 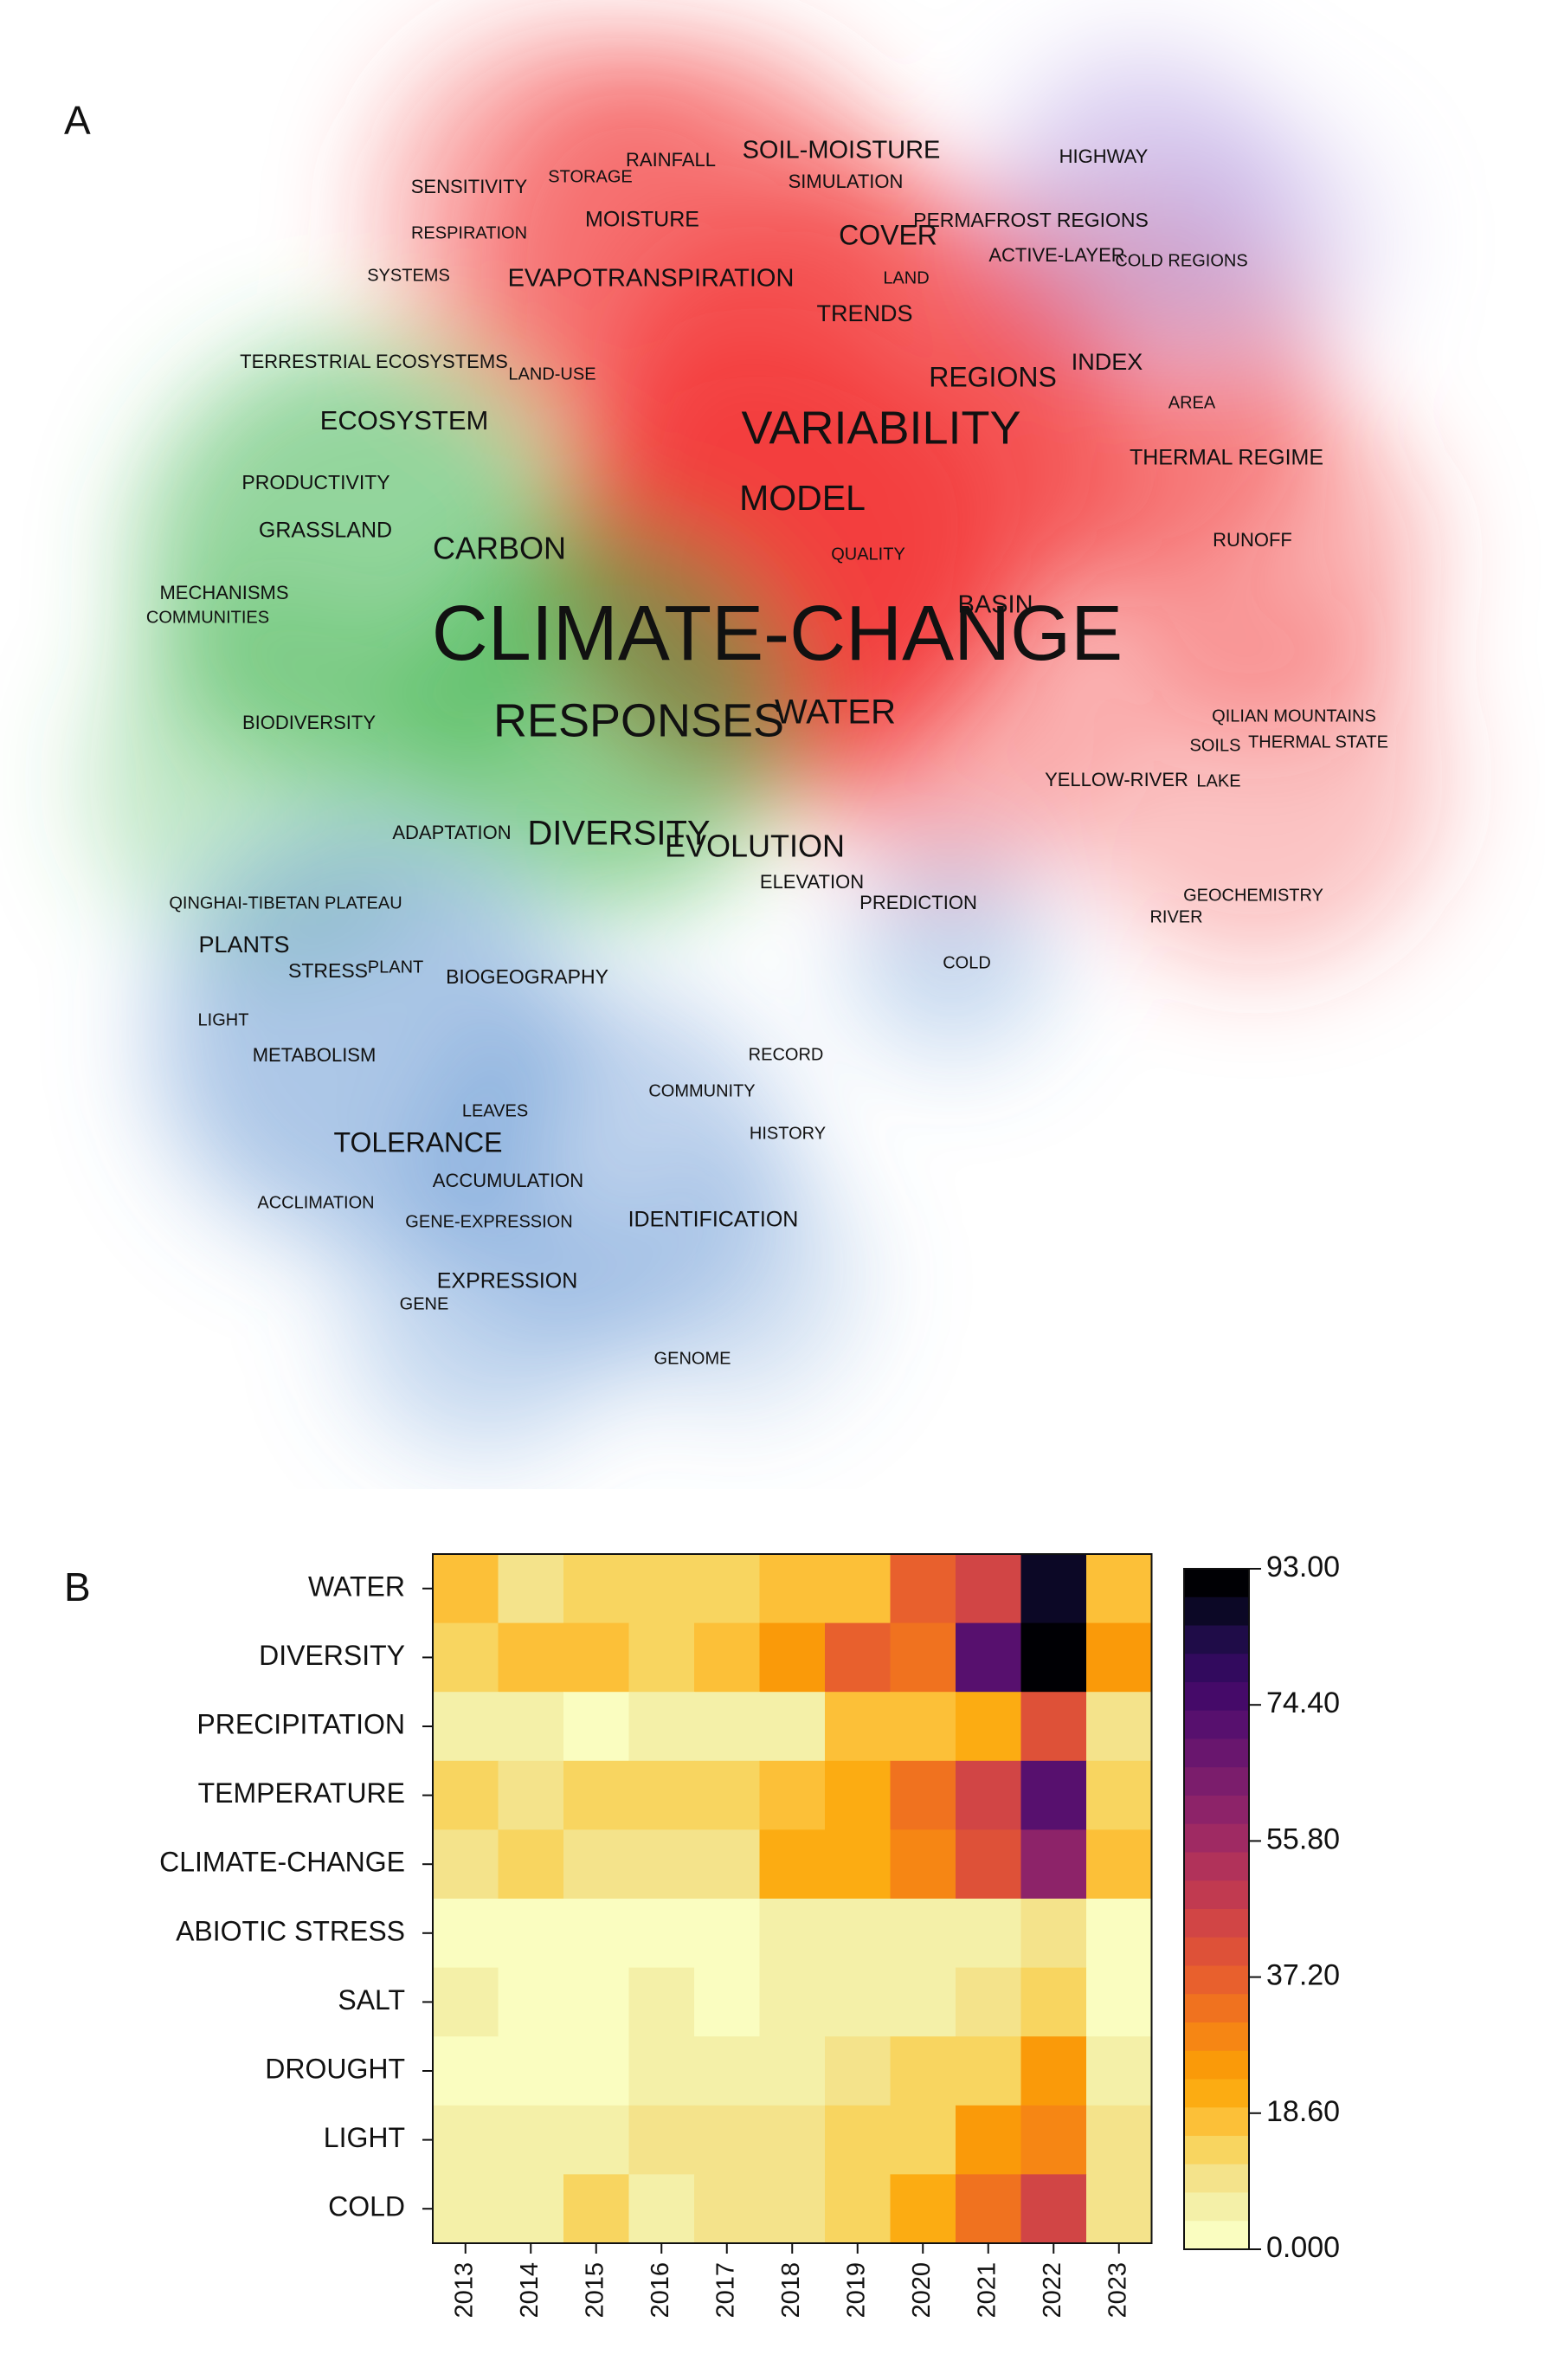 I want to click on cell-cold-2017, so click(x=727, y=2209).